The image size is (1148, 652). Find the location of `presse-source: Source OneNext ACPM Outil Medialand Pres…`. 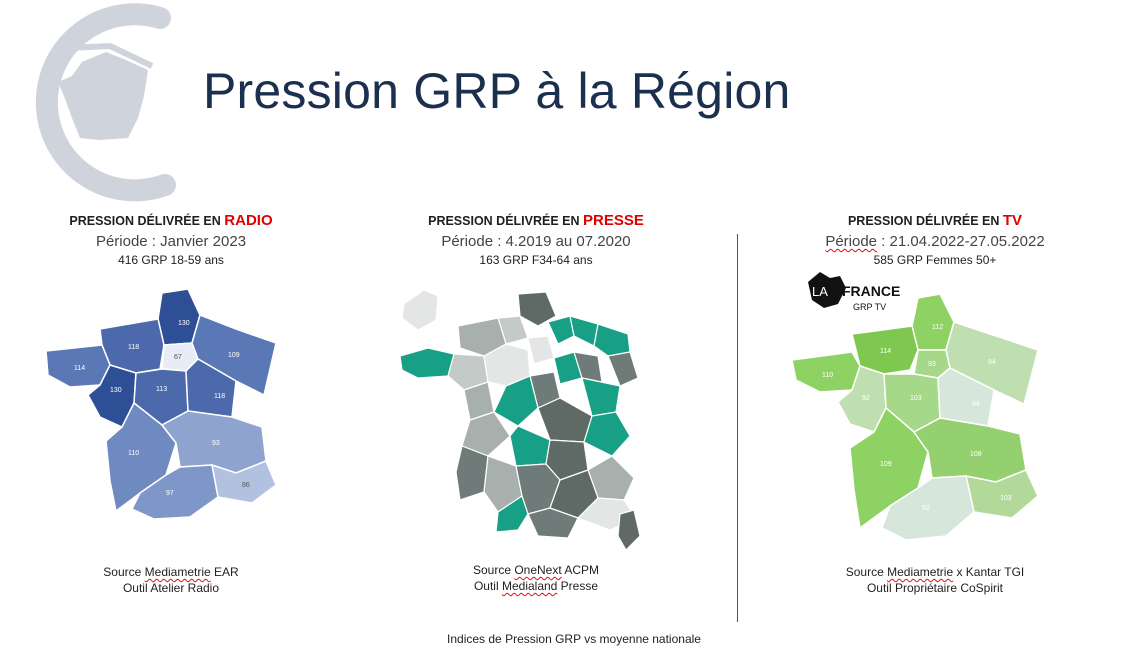

presse-source: Source OneNext ACPM Outil Medialand Pres… is located at coordinates (536, 578).